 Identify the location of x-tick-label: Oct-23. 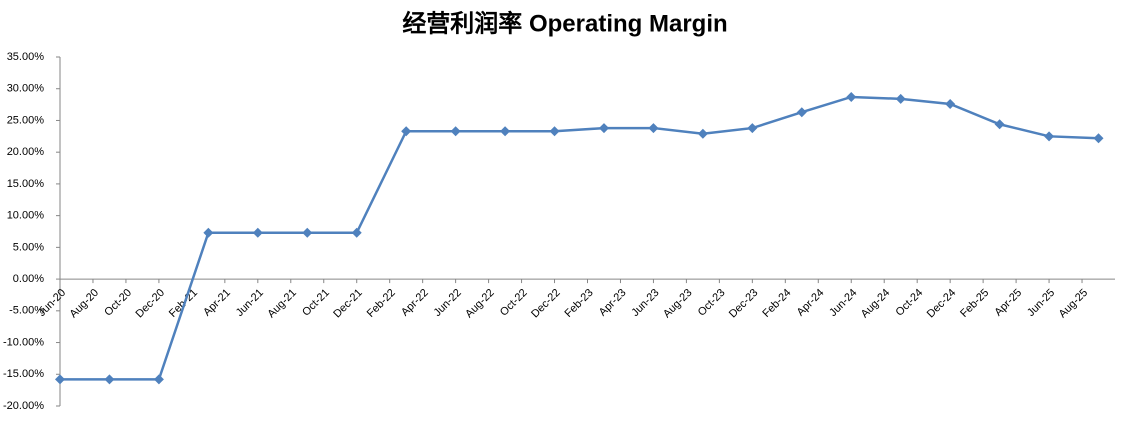
(712, 303).